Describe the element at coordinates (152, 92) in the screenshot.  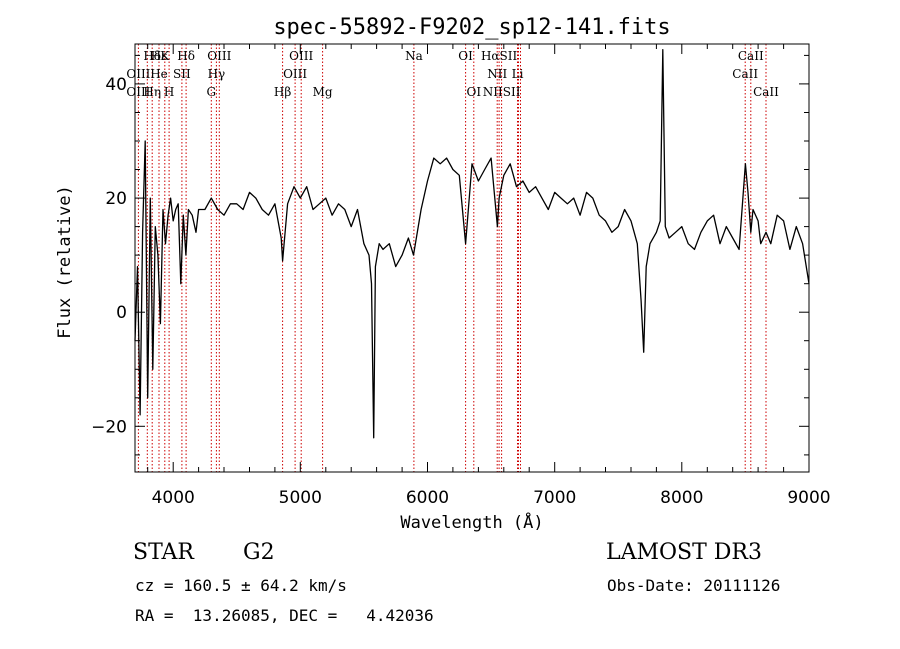
I see `spectral-line-label: Hη` at that location.